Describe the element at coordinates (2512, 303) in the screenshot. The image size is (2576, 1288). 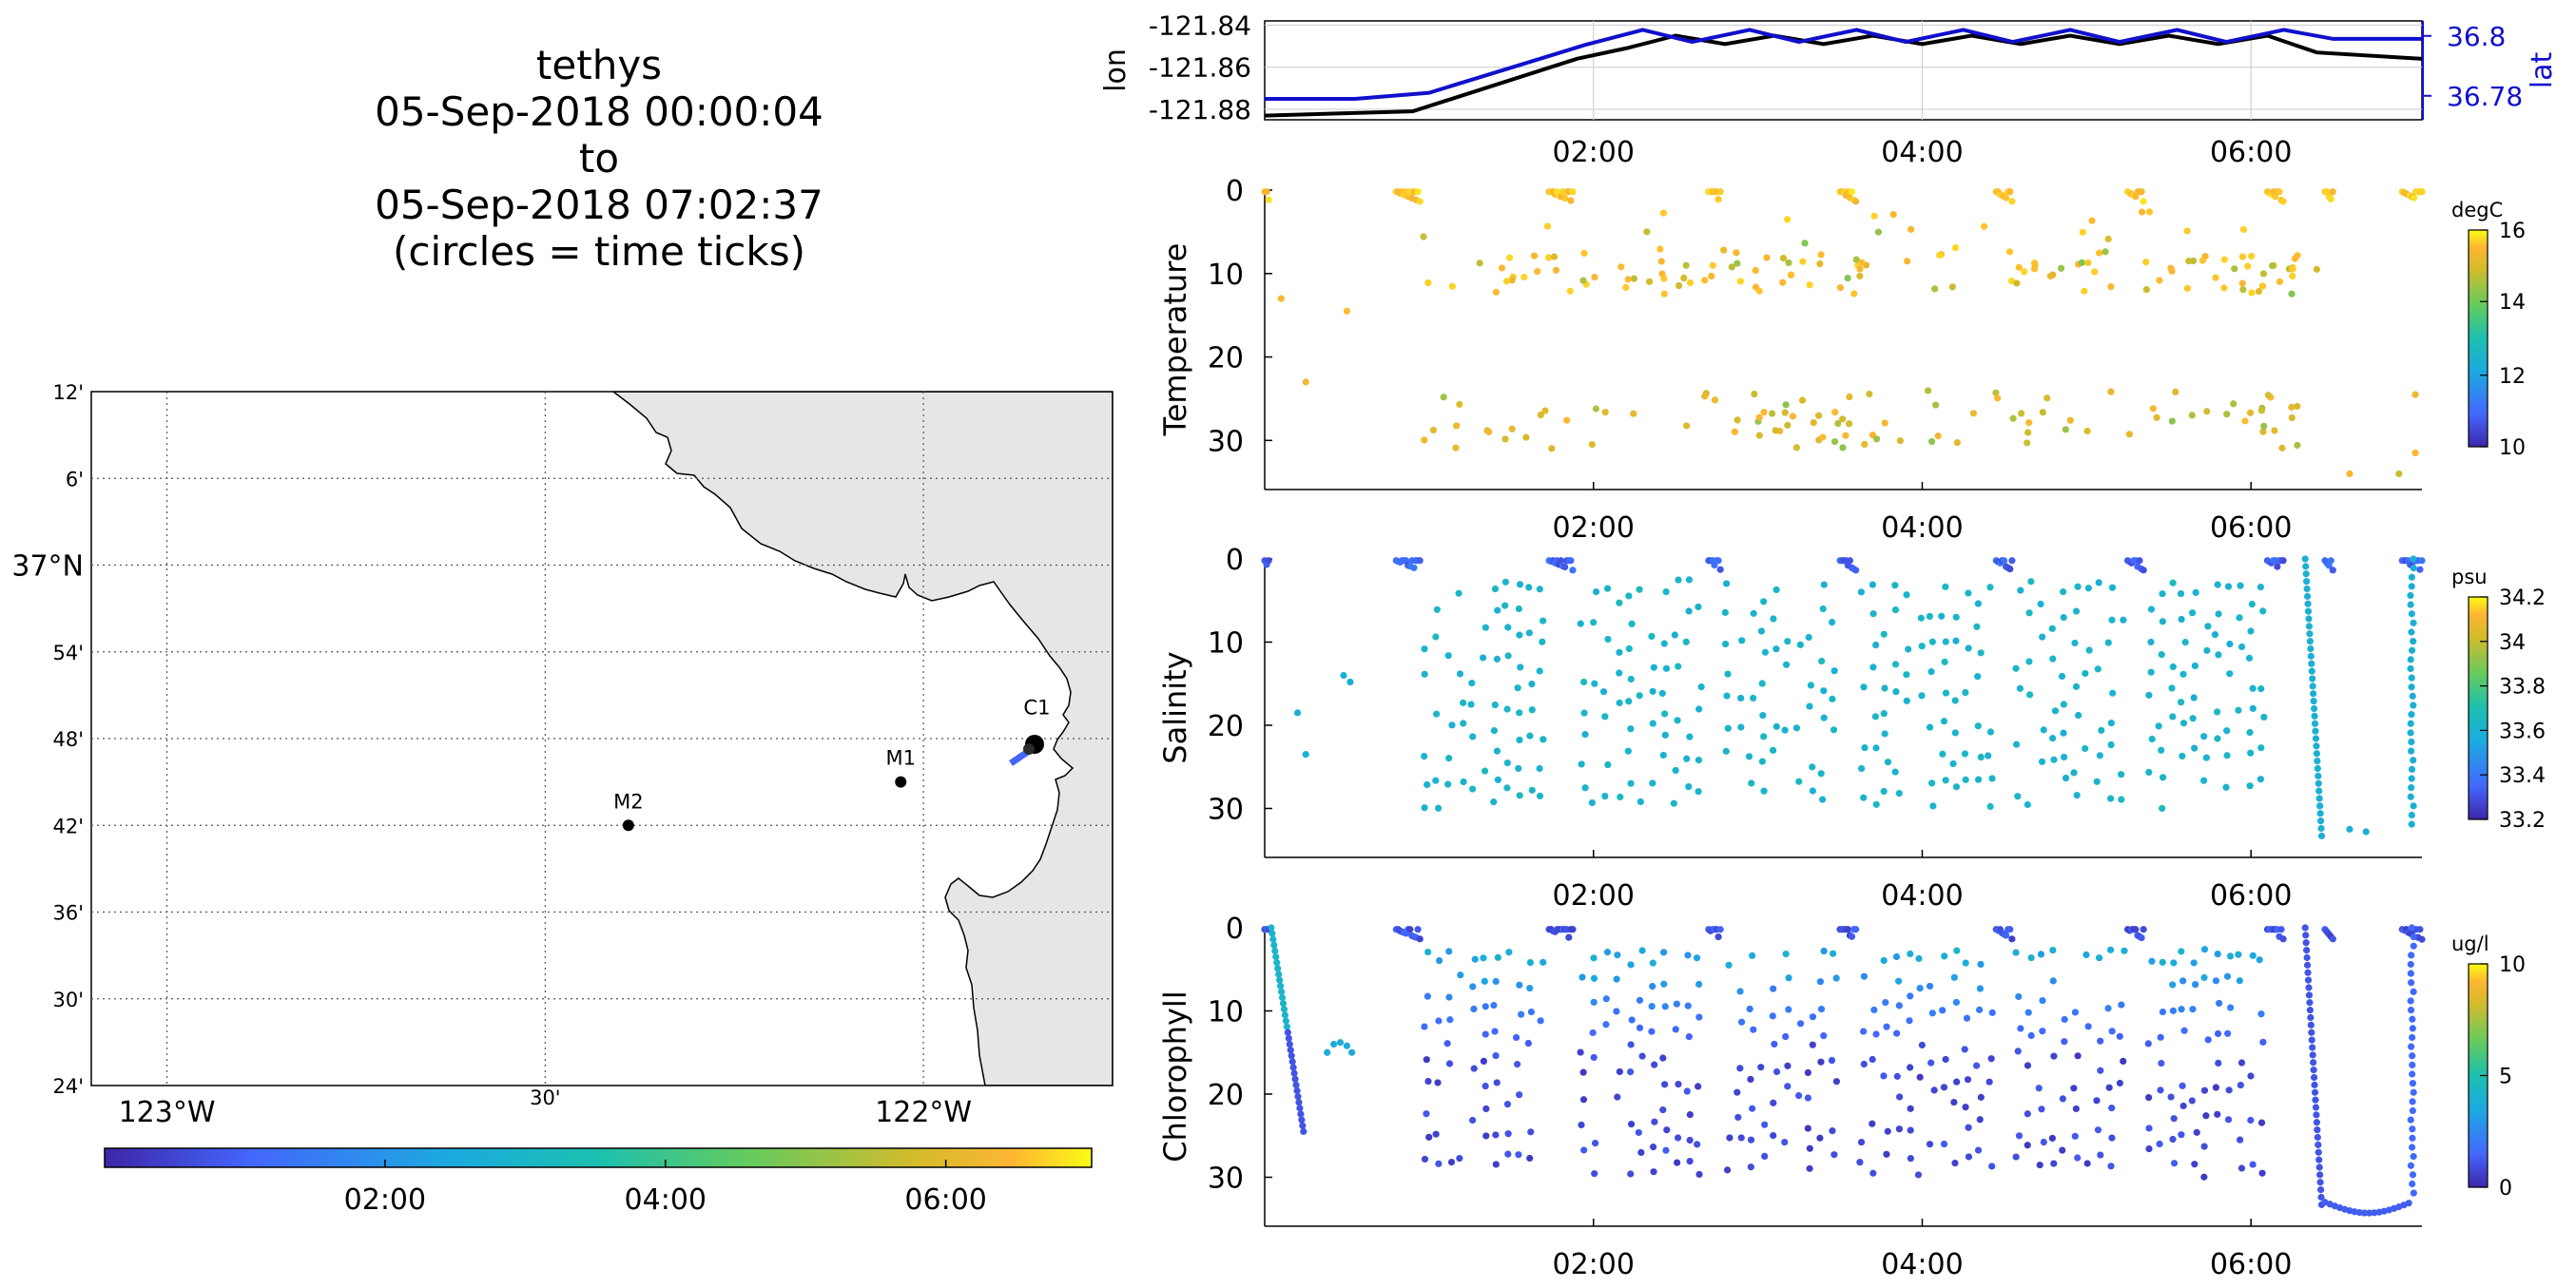
I see `colorbar-tick-label: 14` at that location.